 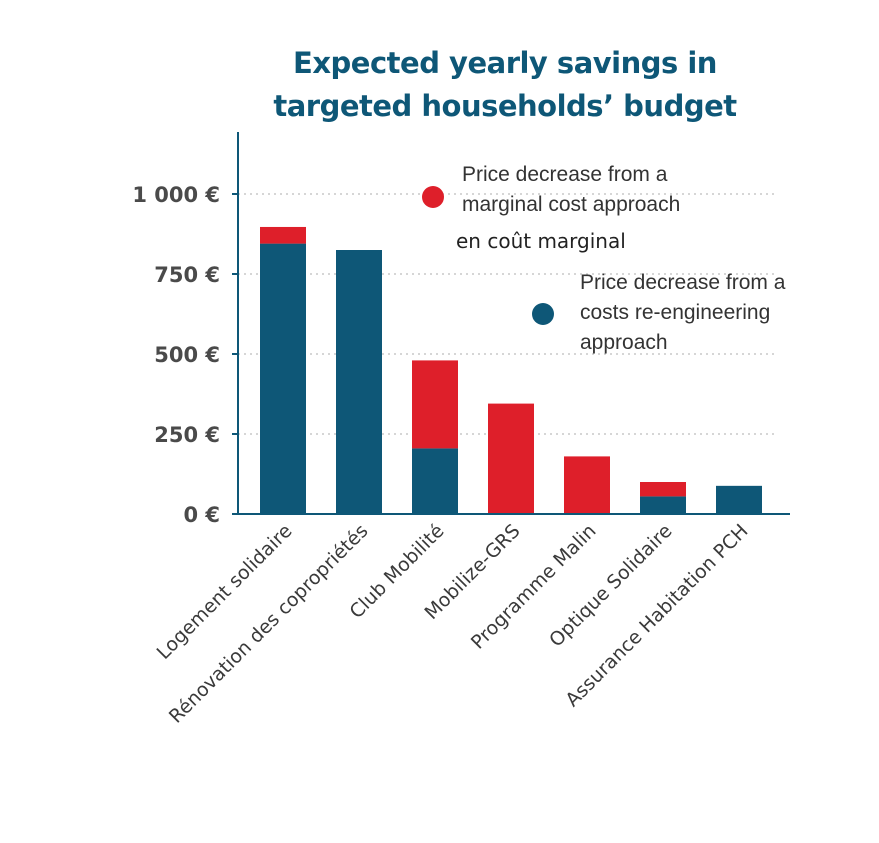 I want to click on legend-marker-reengineering, so click(x=543, y=314).